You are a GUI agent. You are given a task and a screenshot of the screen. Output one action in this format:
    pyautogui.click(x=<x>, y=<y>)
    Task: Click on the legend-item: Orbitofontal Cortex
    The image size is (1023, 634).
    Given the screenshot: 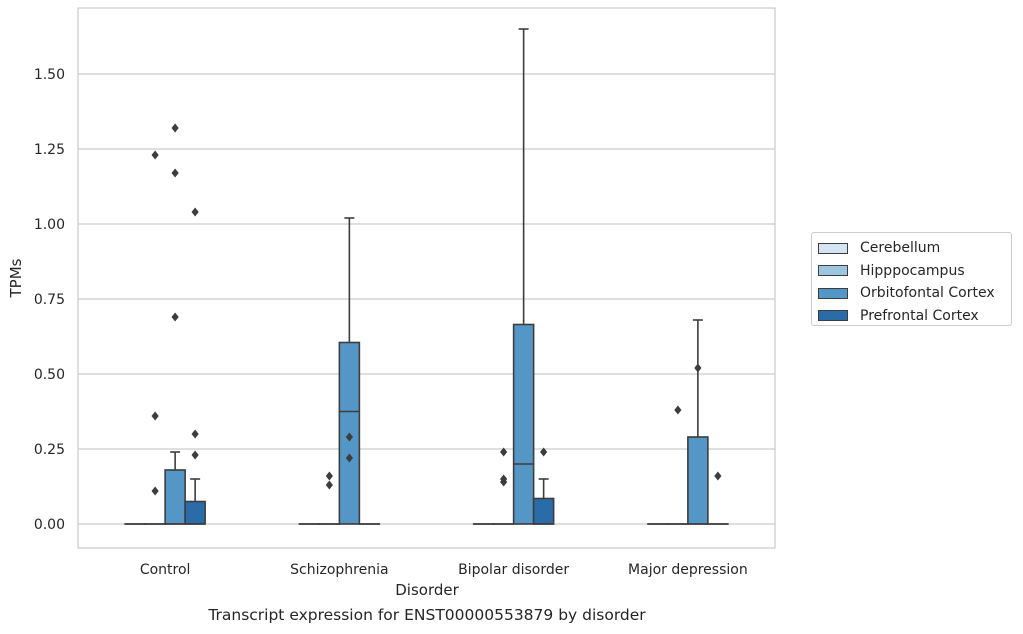 What is the action you would take?
    pyautogui.click(x=914, y=293)
    